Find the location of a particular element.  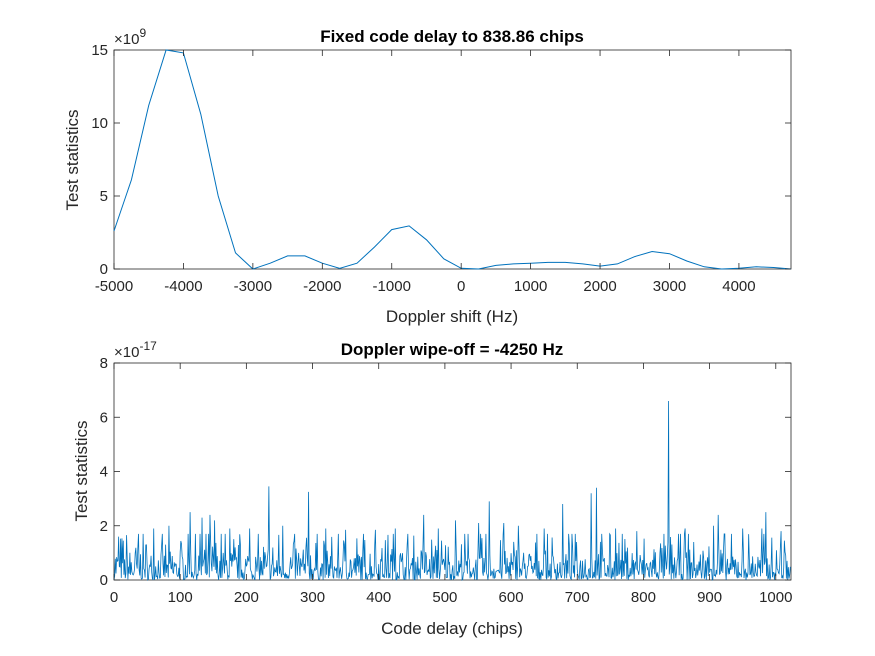

x-tick-label: -1000 is located at coordinates (392, 286).